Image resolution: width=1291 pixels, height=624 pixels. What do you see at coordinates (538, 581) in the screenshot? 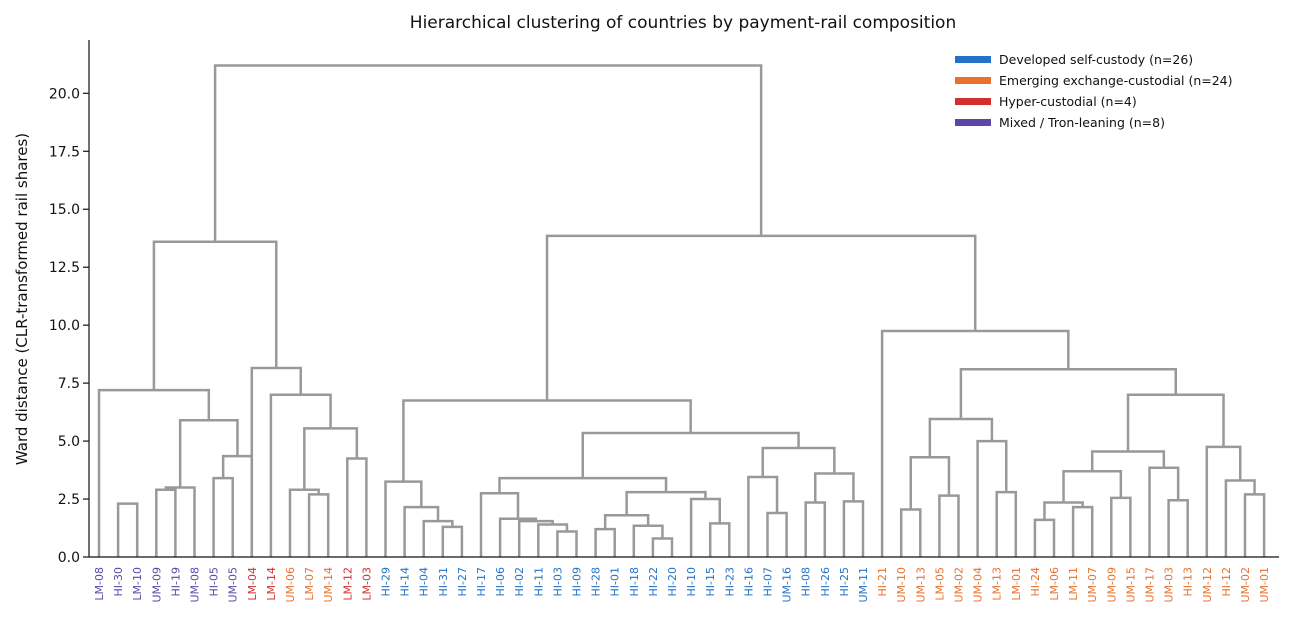
I see `leaf-label: HI-11` at bounding box center [538, 581].